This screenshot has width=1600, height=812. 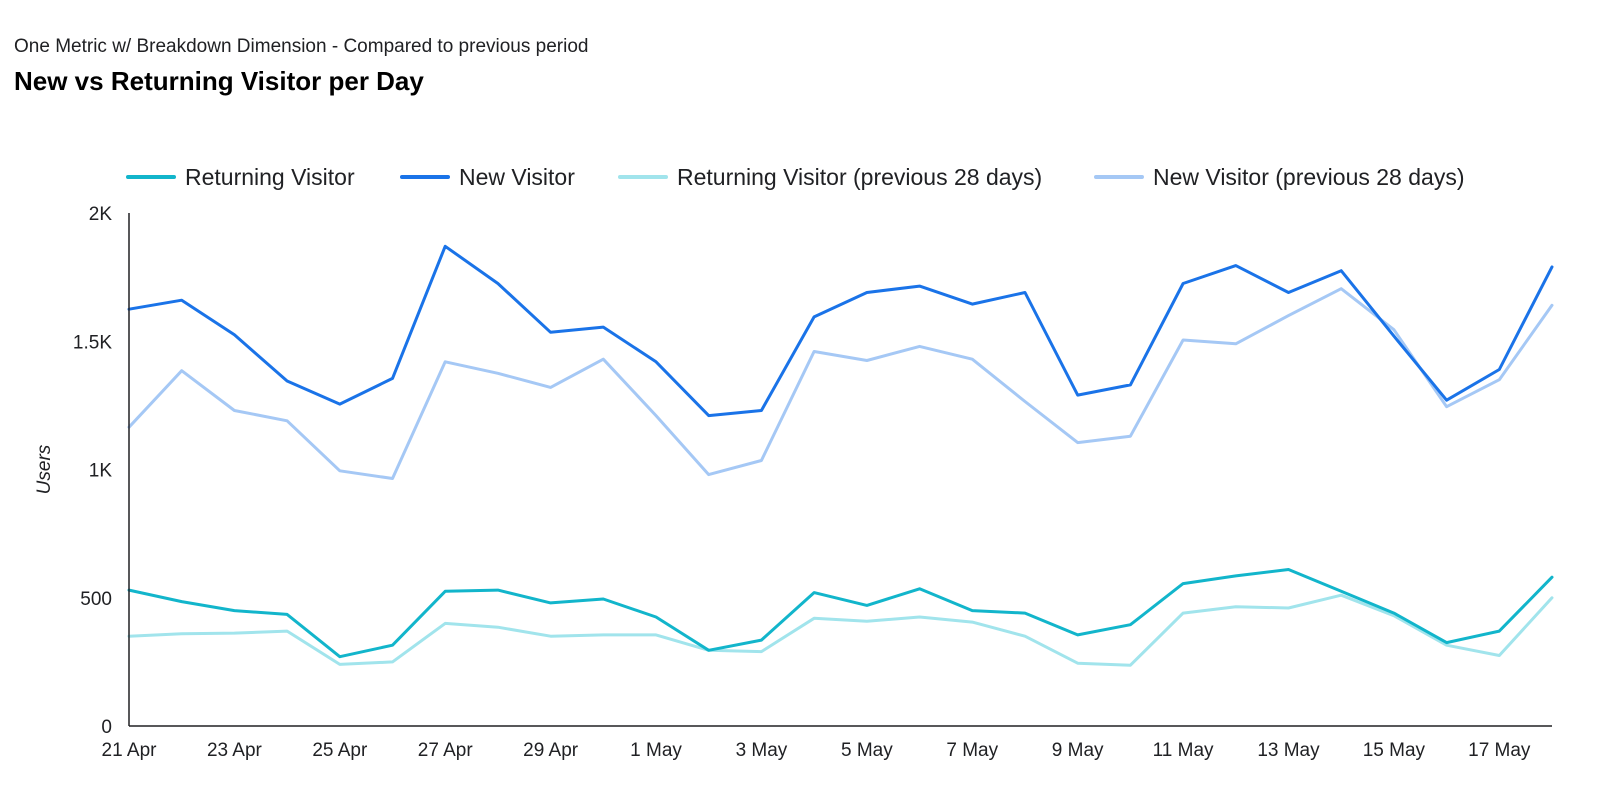 I want to click on legend-item: New Visitor, so click(x=487, y=177).